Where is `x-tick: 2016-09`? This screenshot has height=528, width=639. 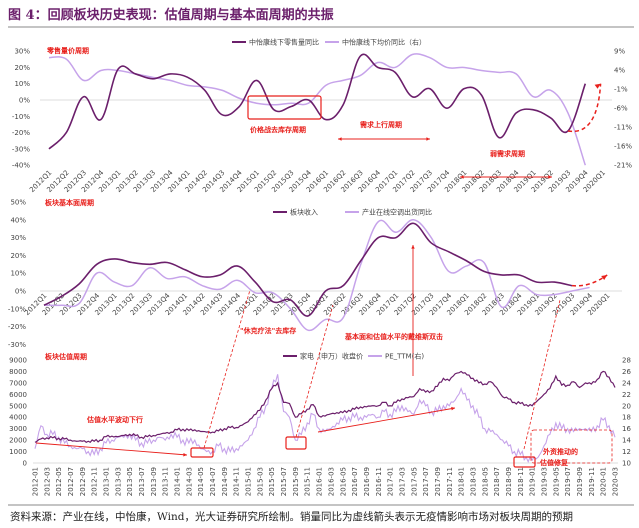 x-tick: 2016-09 is located at coordinates (367, 481).